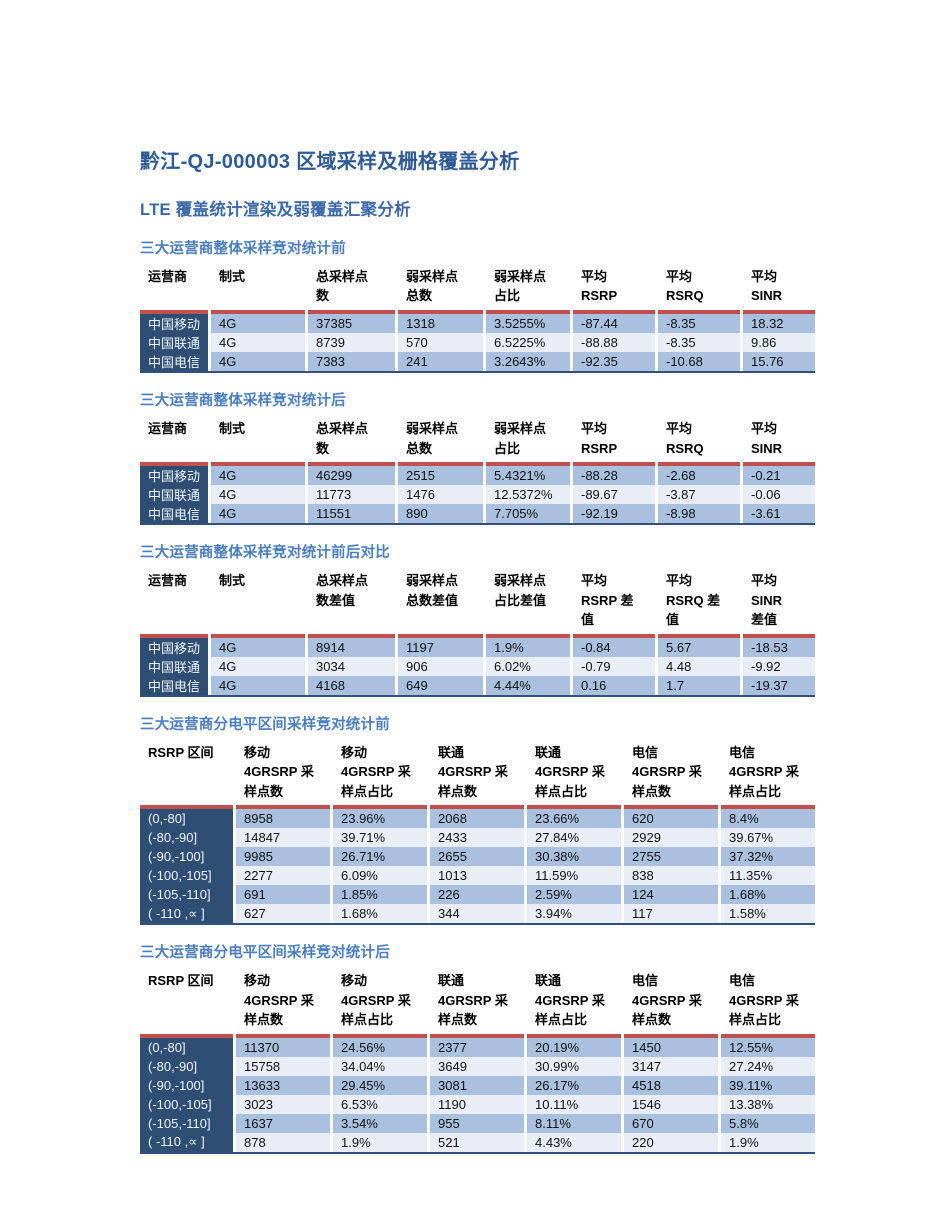  I want to click on table-row: 中国电信 4G 7383 241 3.2643% -92.35 -10.68 15.76, so click(477, 361).